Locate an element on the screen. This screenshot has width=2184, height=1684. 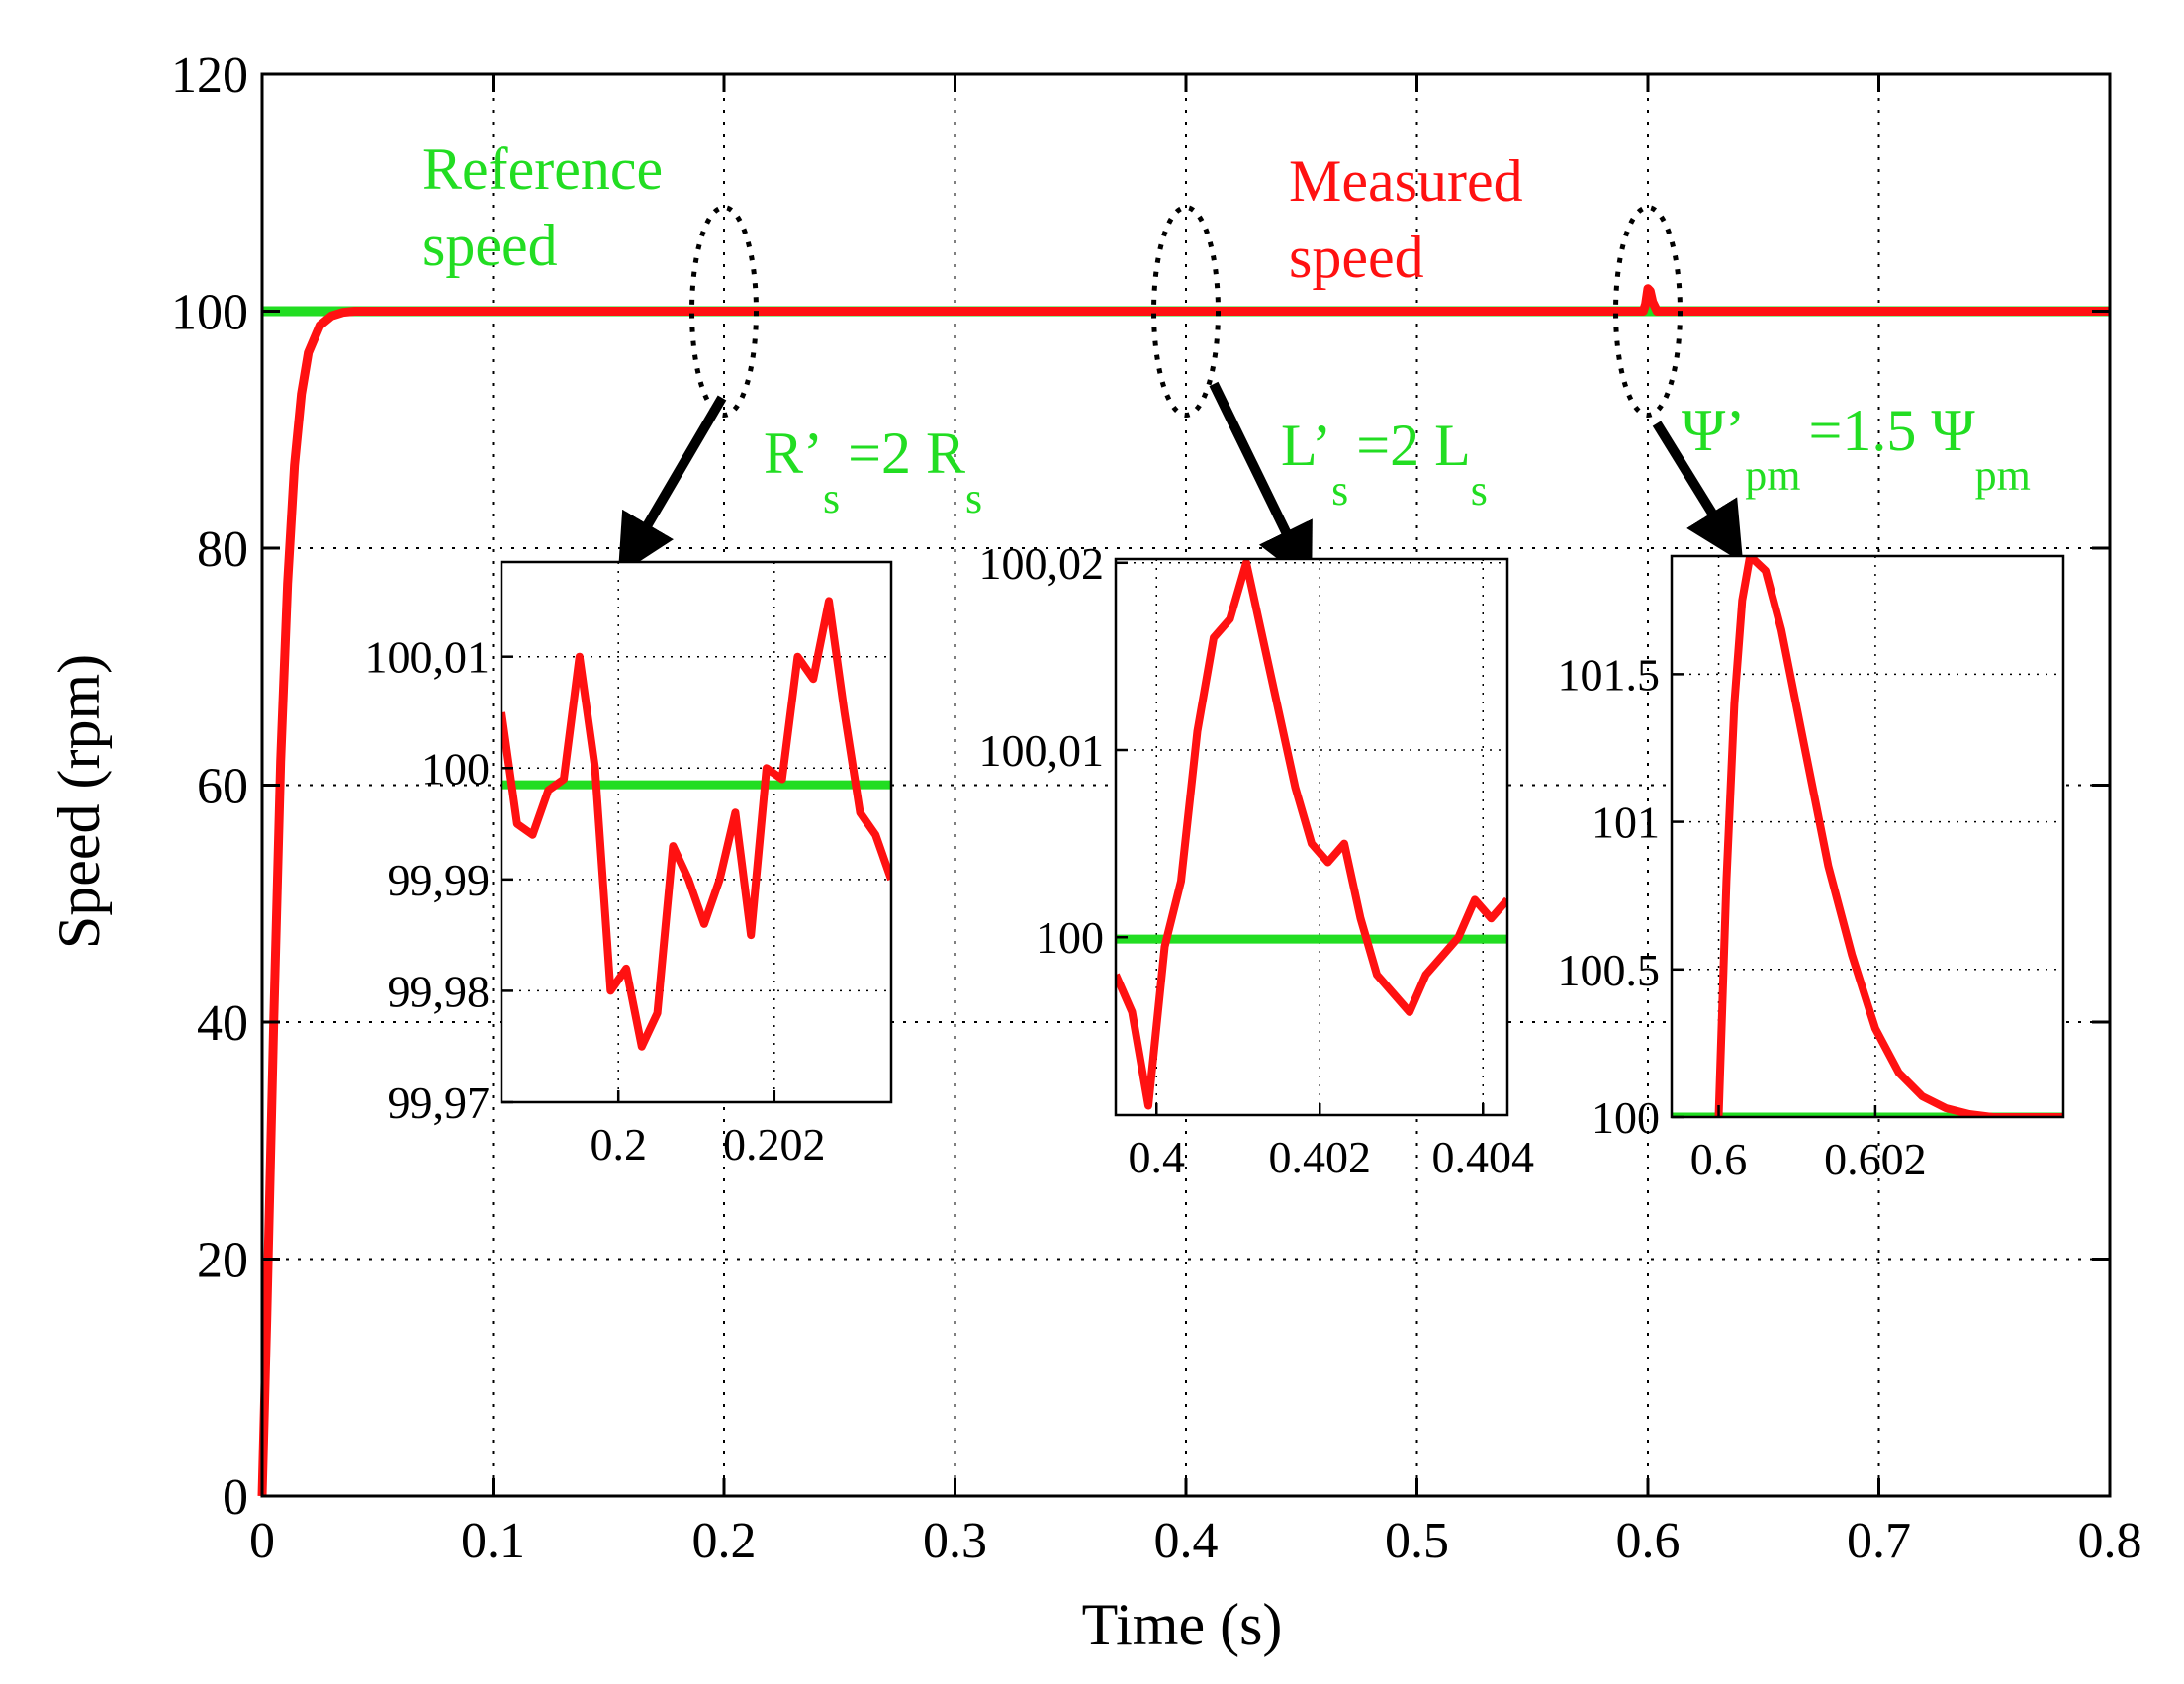
inset-x-tick-label: 0.404 is located at coordinates (1483, 1157).